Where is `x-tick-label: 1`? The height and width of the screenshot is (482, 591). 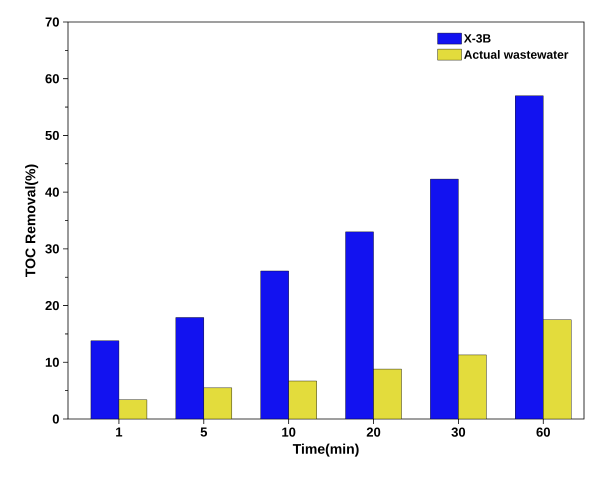
x-tick-label: 1 is located at coordinates (119, 432).